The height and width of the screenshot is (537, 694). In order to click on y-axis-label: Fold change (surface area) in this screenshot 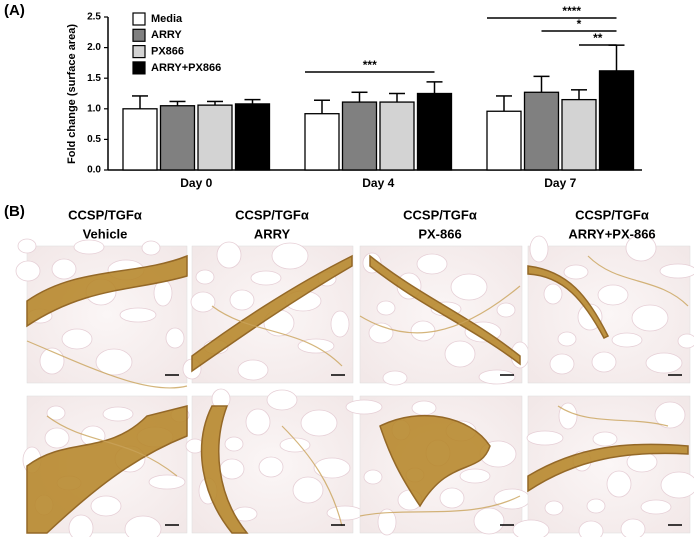, I will do `click(72, 94)`.